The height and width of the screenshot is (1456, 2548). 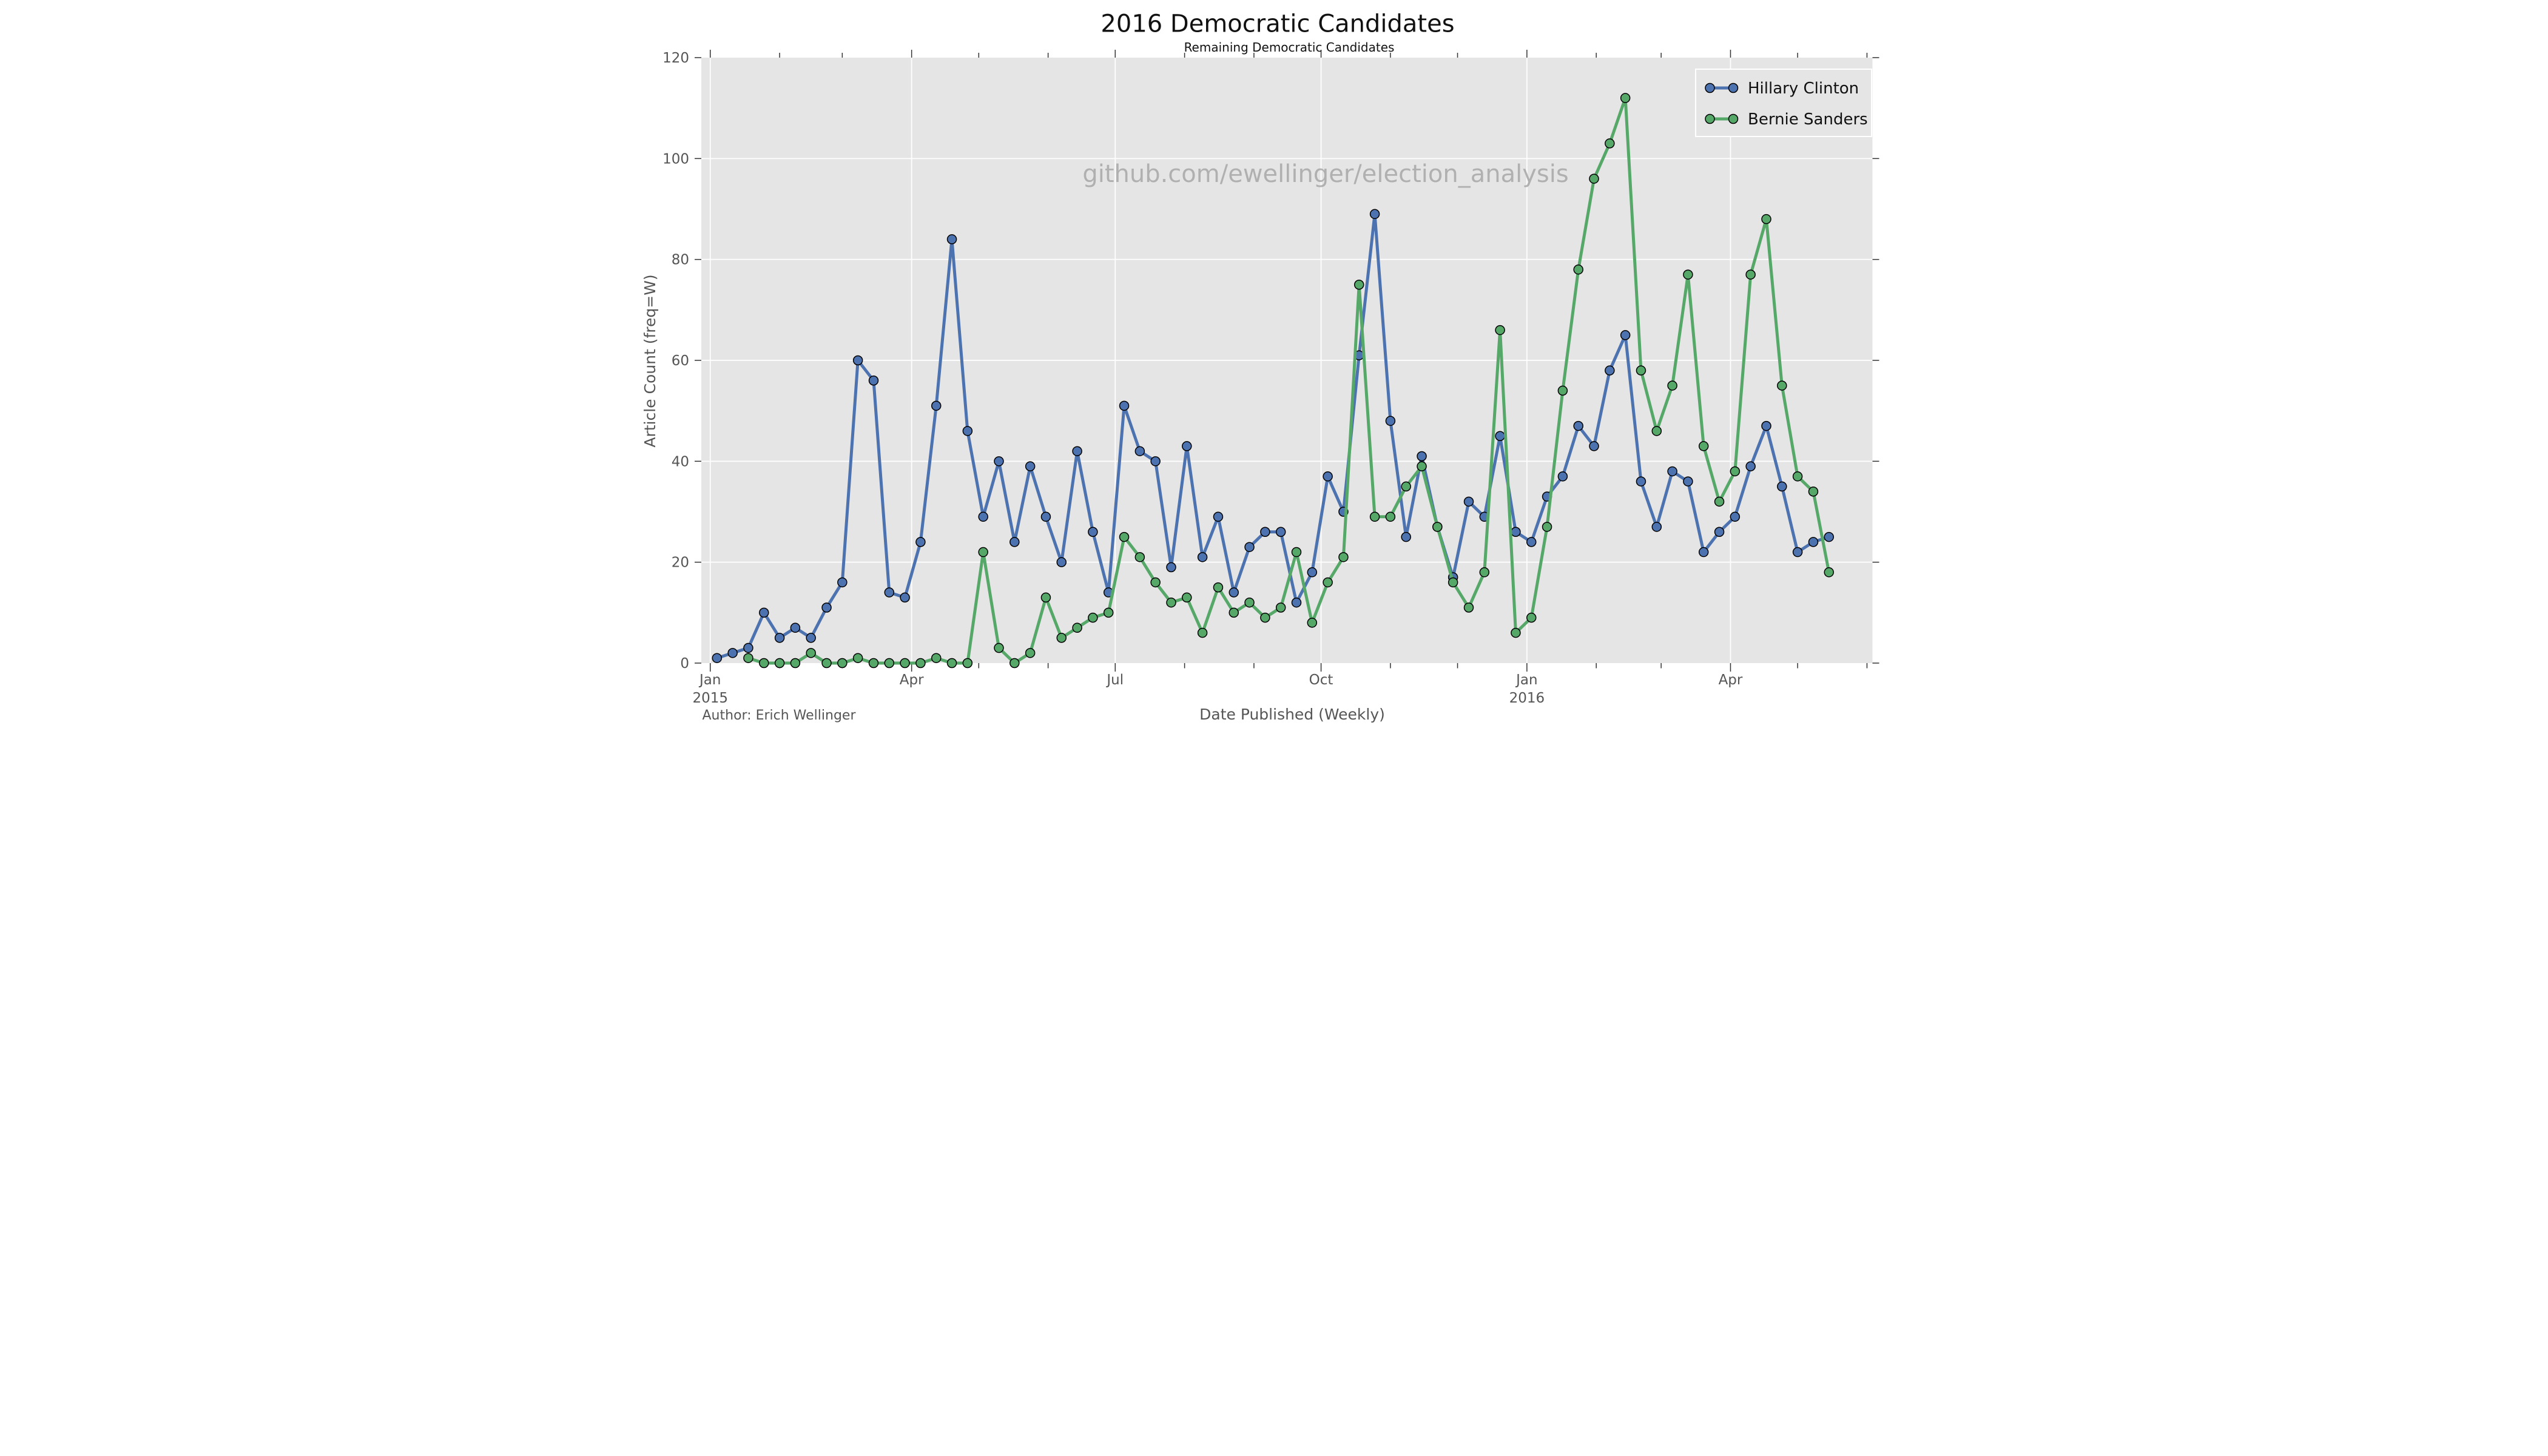 I want to click on y-tick-label-60: 60, so click(x=680, y=361).